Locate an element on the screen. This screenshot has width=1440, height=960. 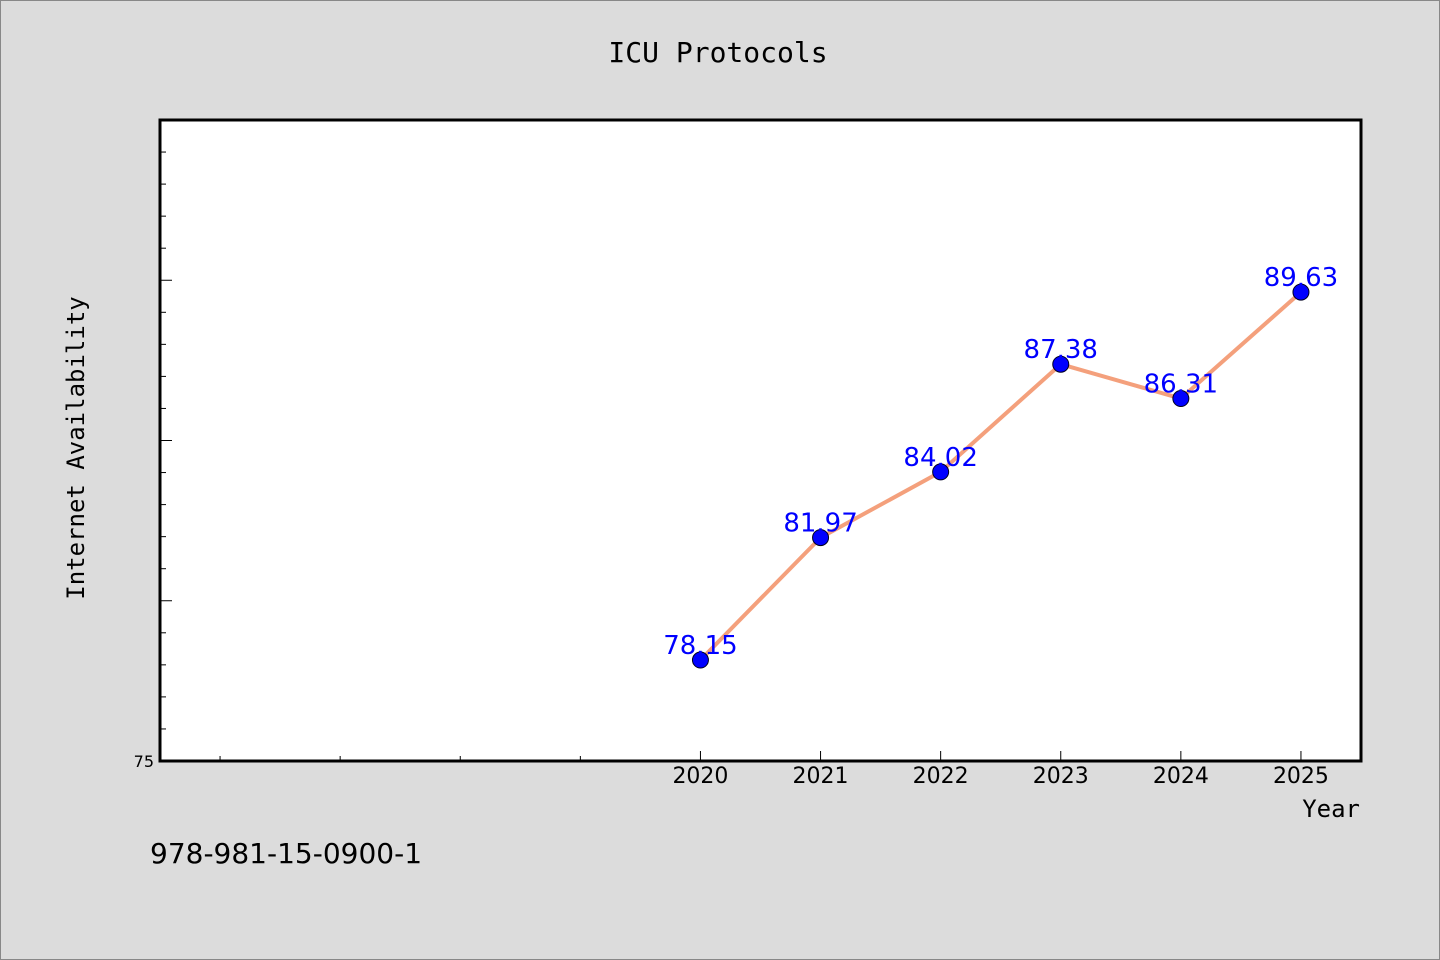
data-label: 86.31 is located at coordinates (1181, 385).